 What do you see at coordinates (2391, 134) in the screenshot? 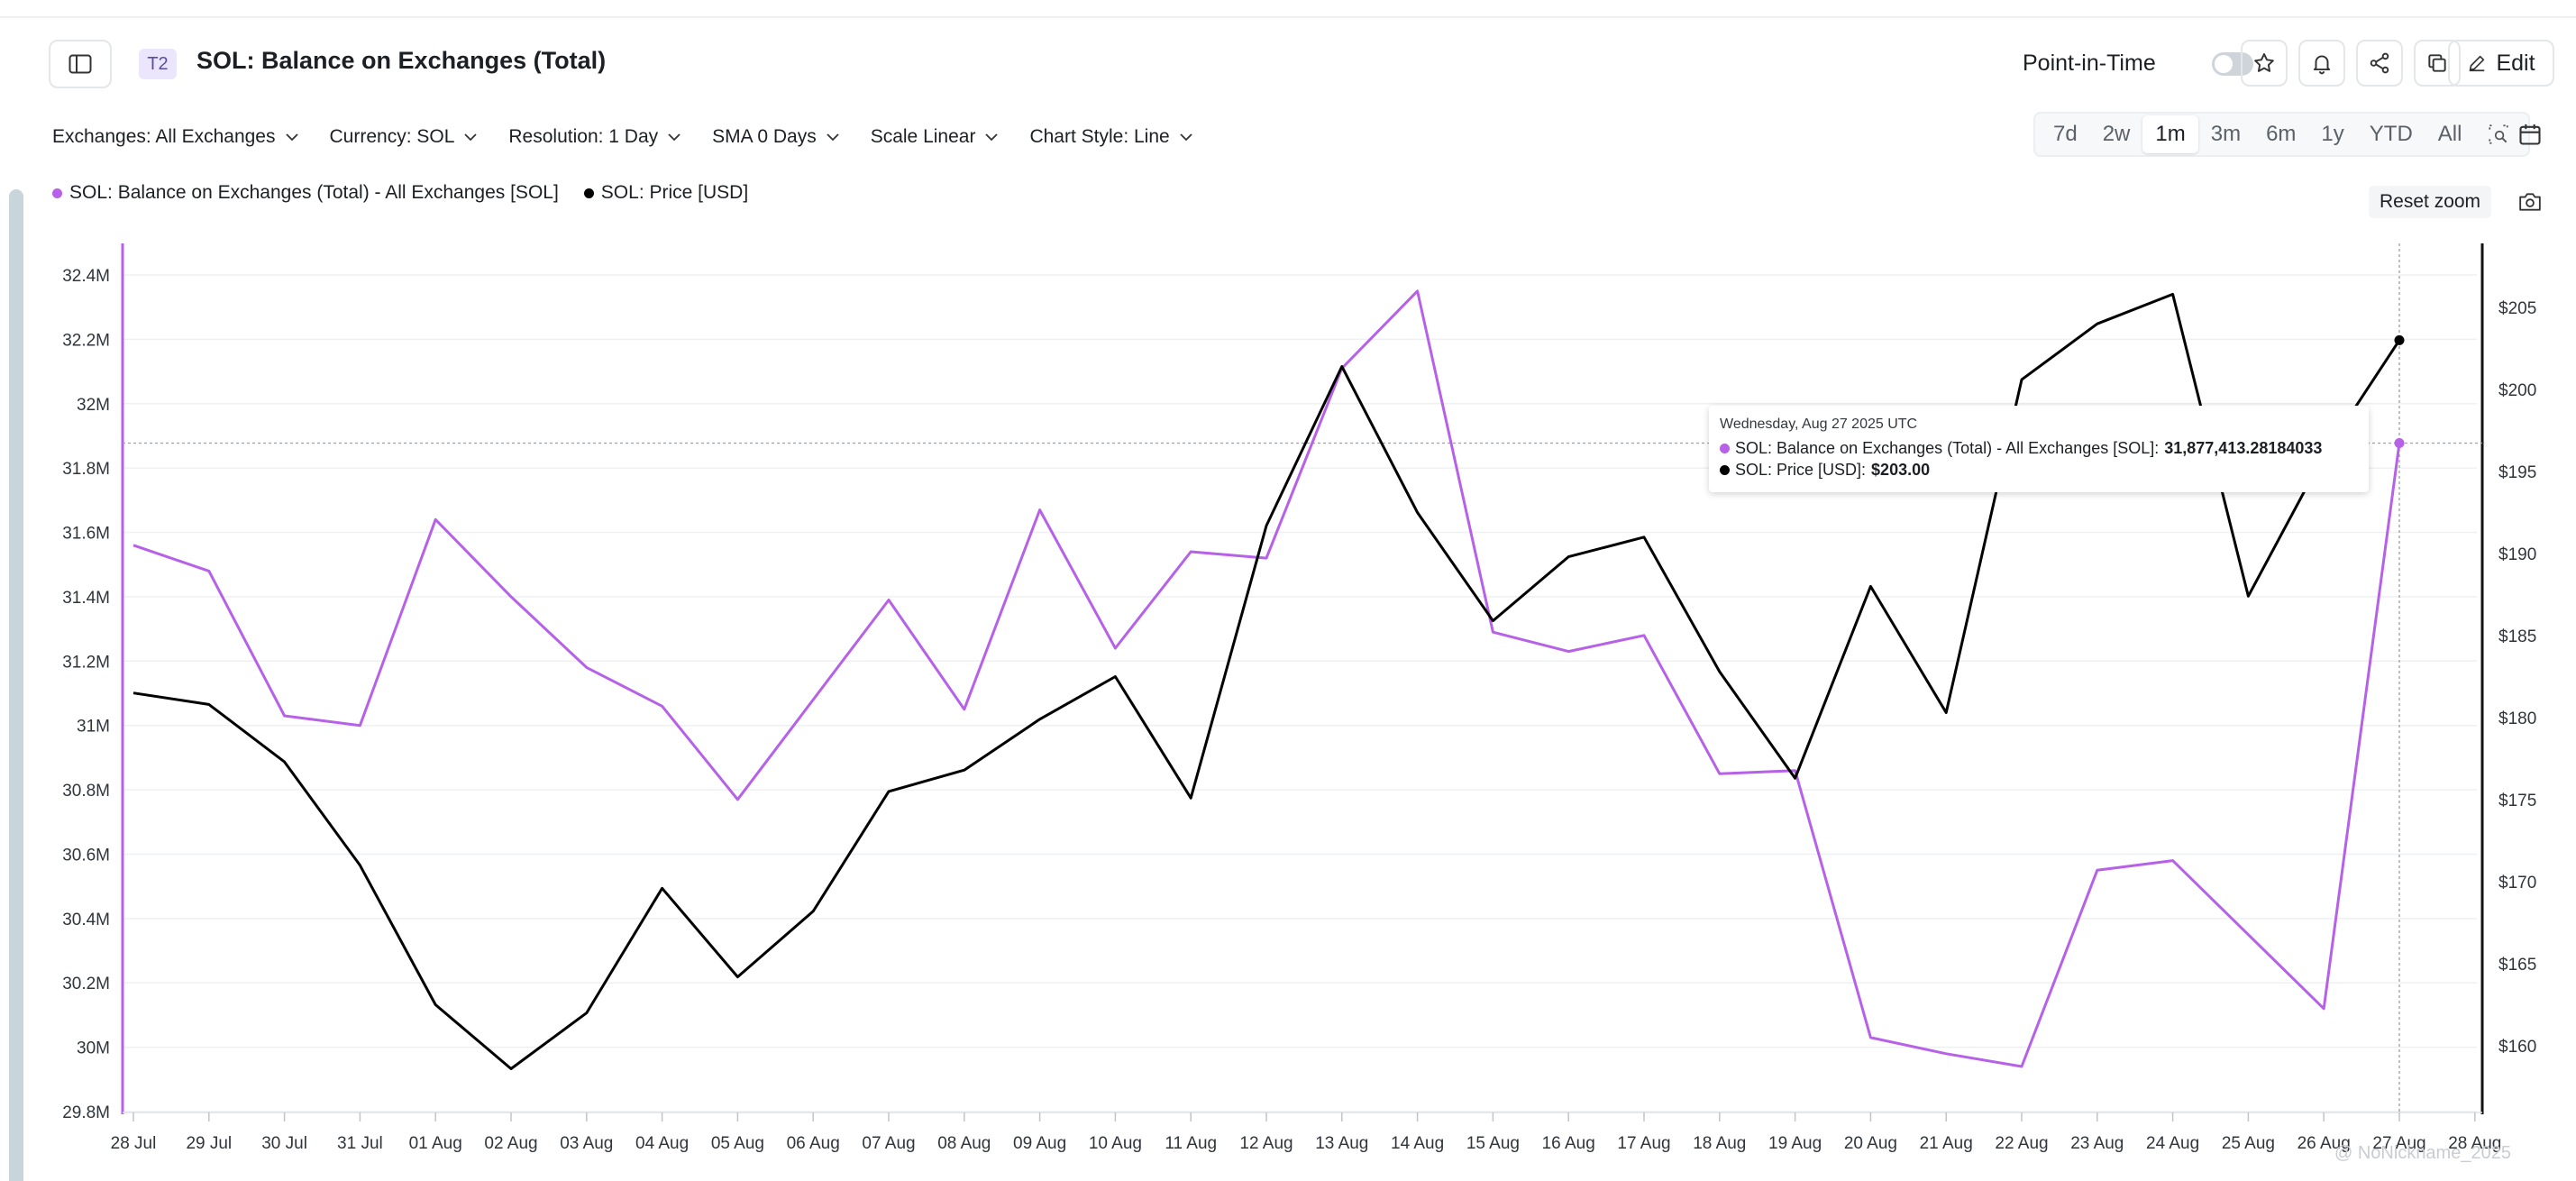
I see `range-ytd-button: YTD` at bounding box center [2391, 134].